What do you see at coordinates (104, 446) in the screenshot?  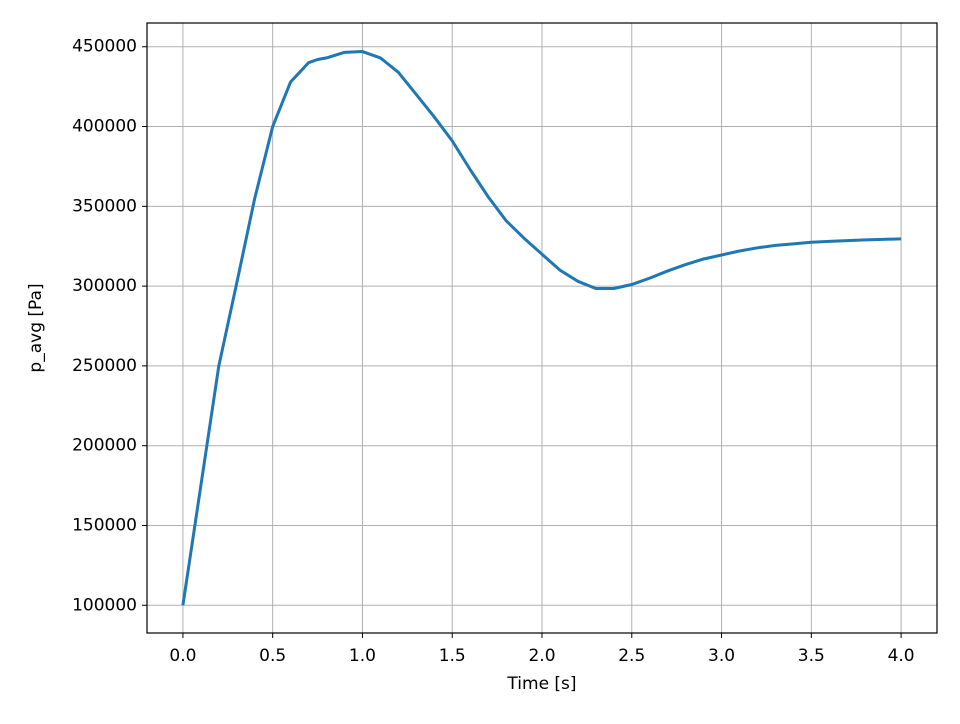 I see `y-tick-label: 200000` at bounding box center [104, 446].